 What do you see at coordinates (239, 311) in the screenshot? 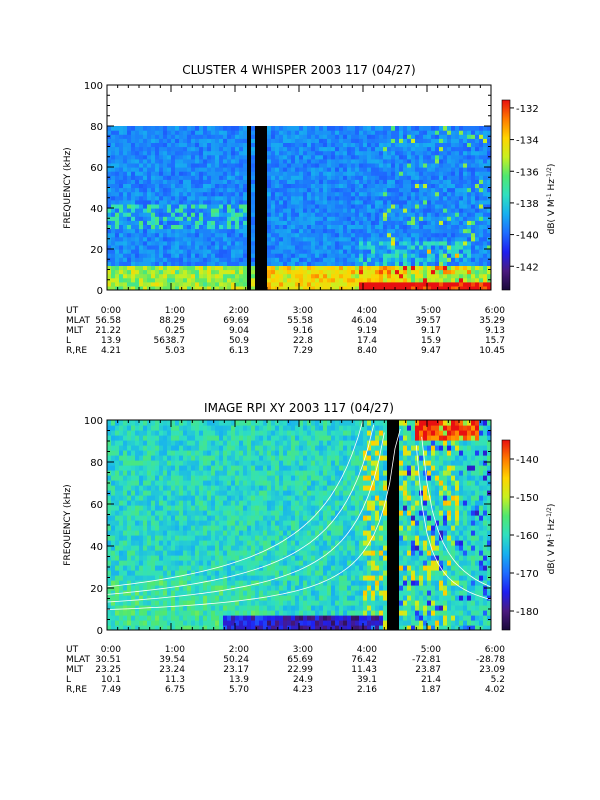
I see `ephemeris-value: 2:00` at bounding box center [239, 311].